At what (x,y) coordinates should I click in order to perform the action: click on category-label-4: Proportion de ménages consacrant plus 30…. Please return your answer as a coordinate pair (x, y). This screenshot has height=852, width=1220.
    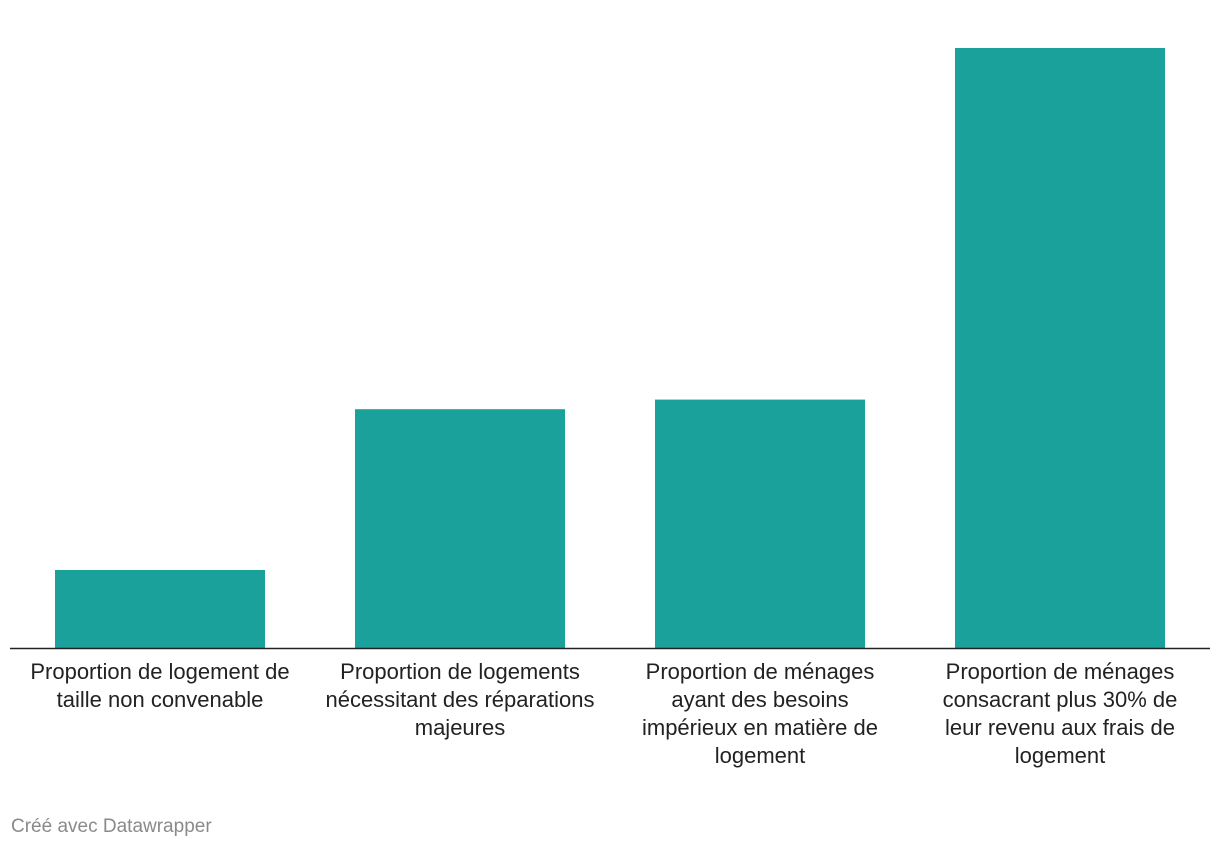
    Looking at the image, I should click on (1060, 713).